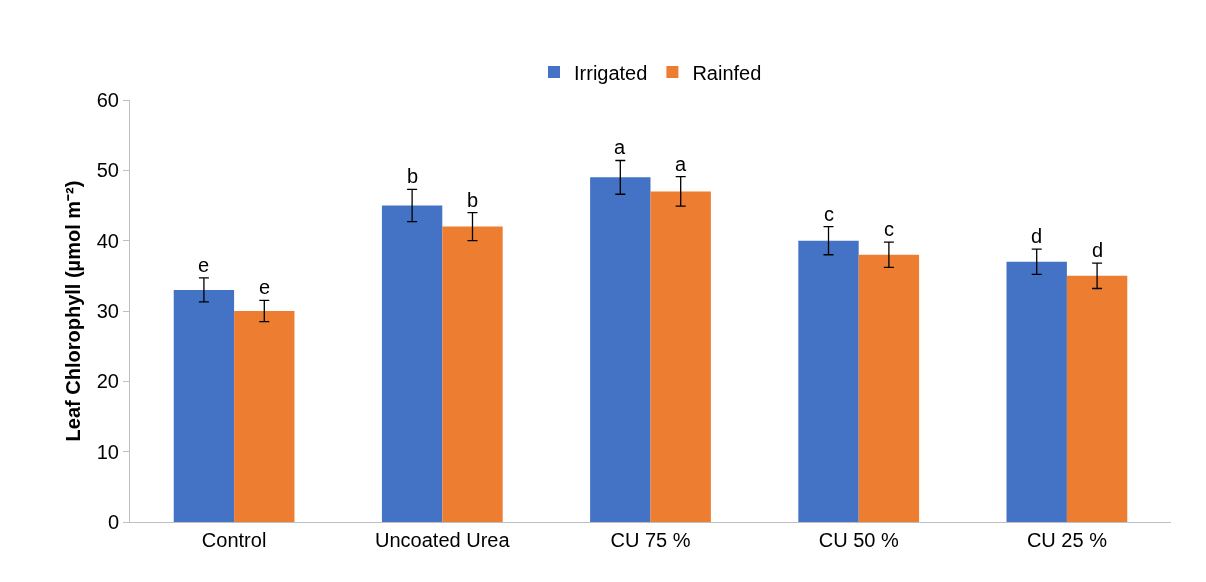 Image resolution: width=1206 pixels, height=582 pixels. What do you see at coordinates (611, 72) in the screenshot?
I see `legend-label: Irrigated` at bounding box center [611, 72].